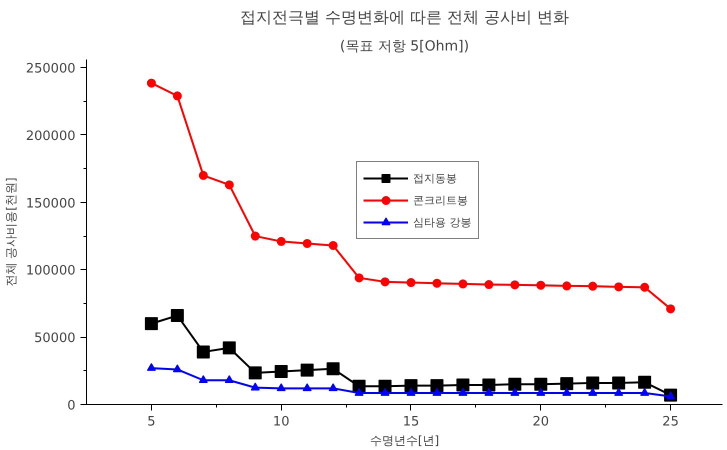 The image size is (727, 450). What do you see at coordinates (55, 338) in the screenshot?
I see `y-tick-label: 50000` at bounding box center [55, 338].